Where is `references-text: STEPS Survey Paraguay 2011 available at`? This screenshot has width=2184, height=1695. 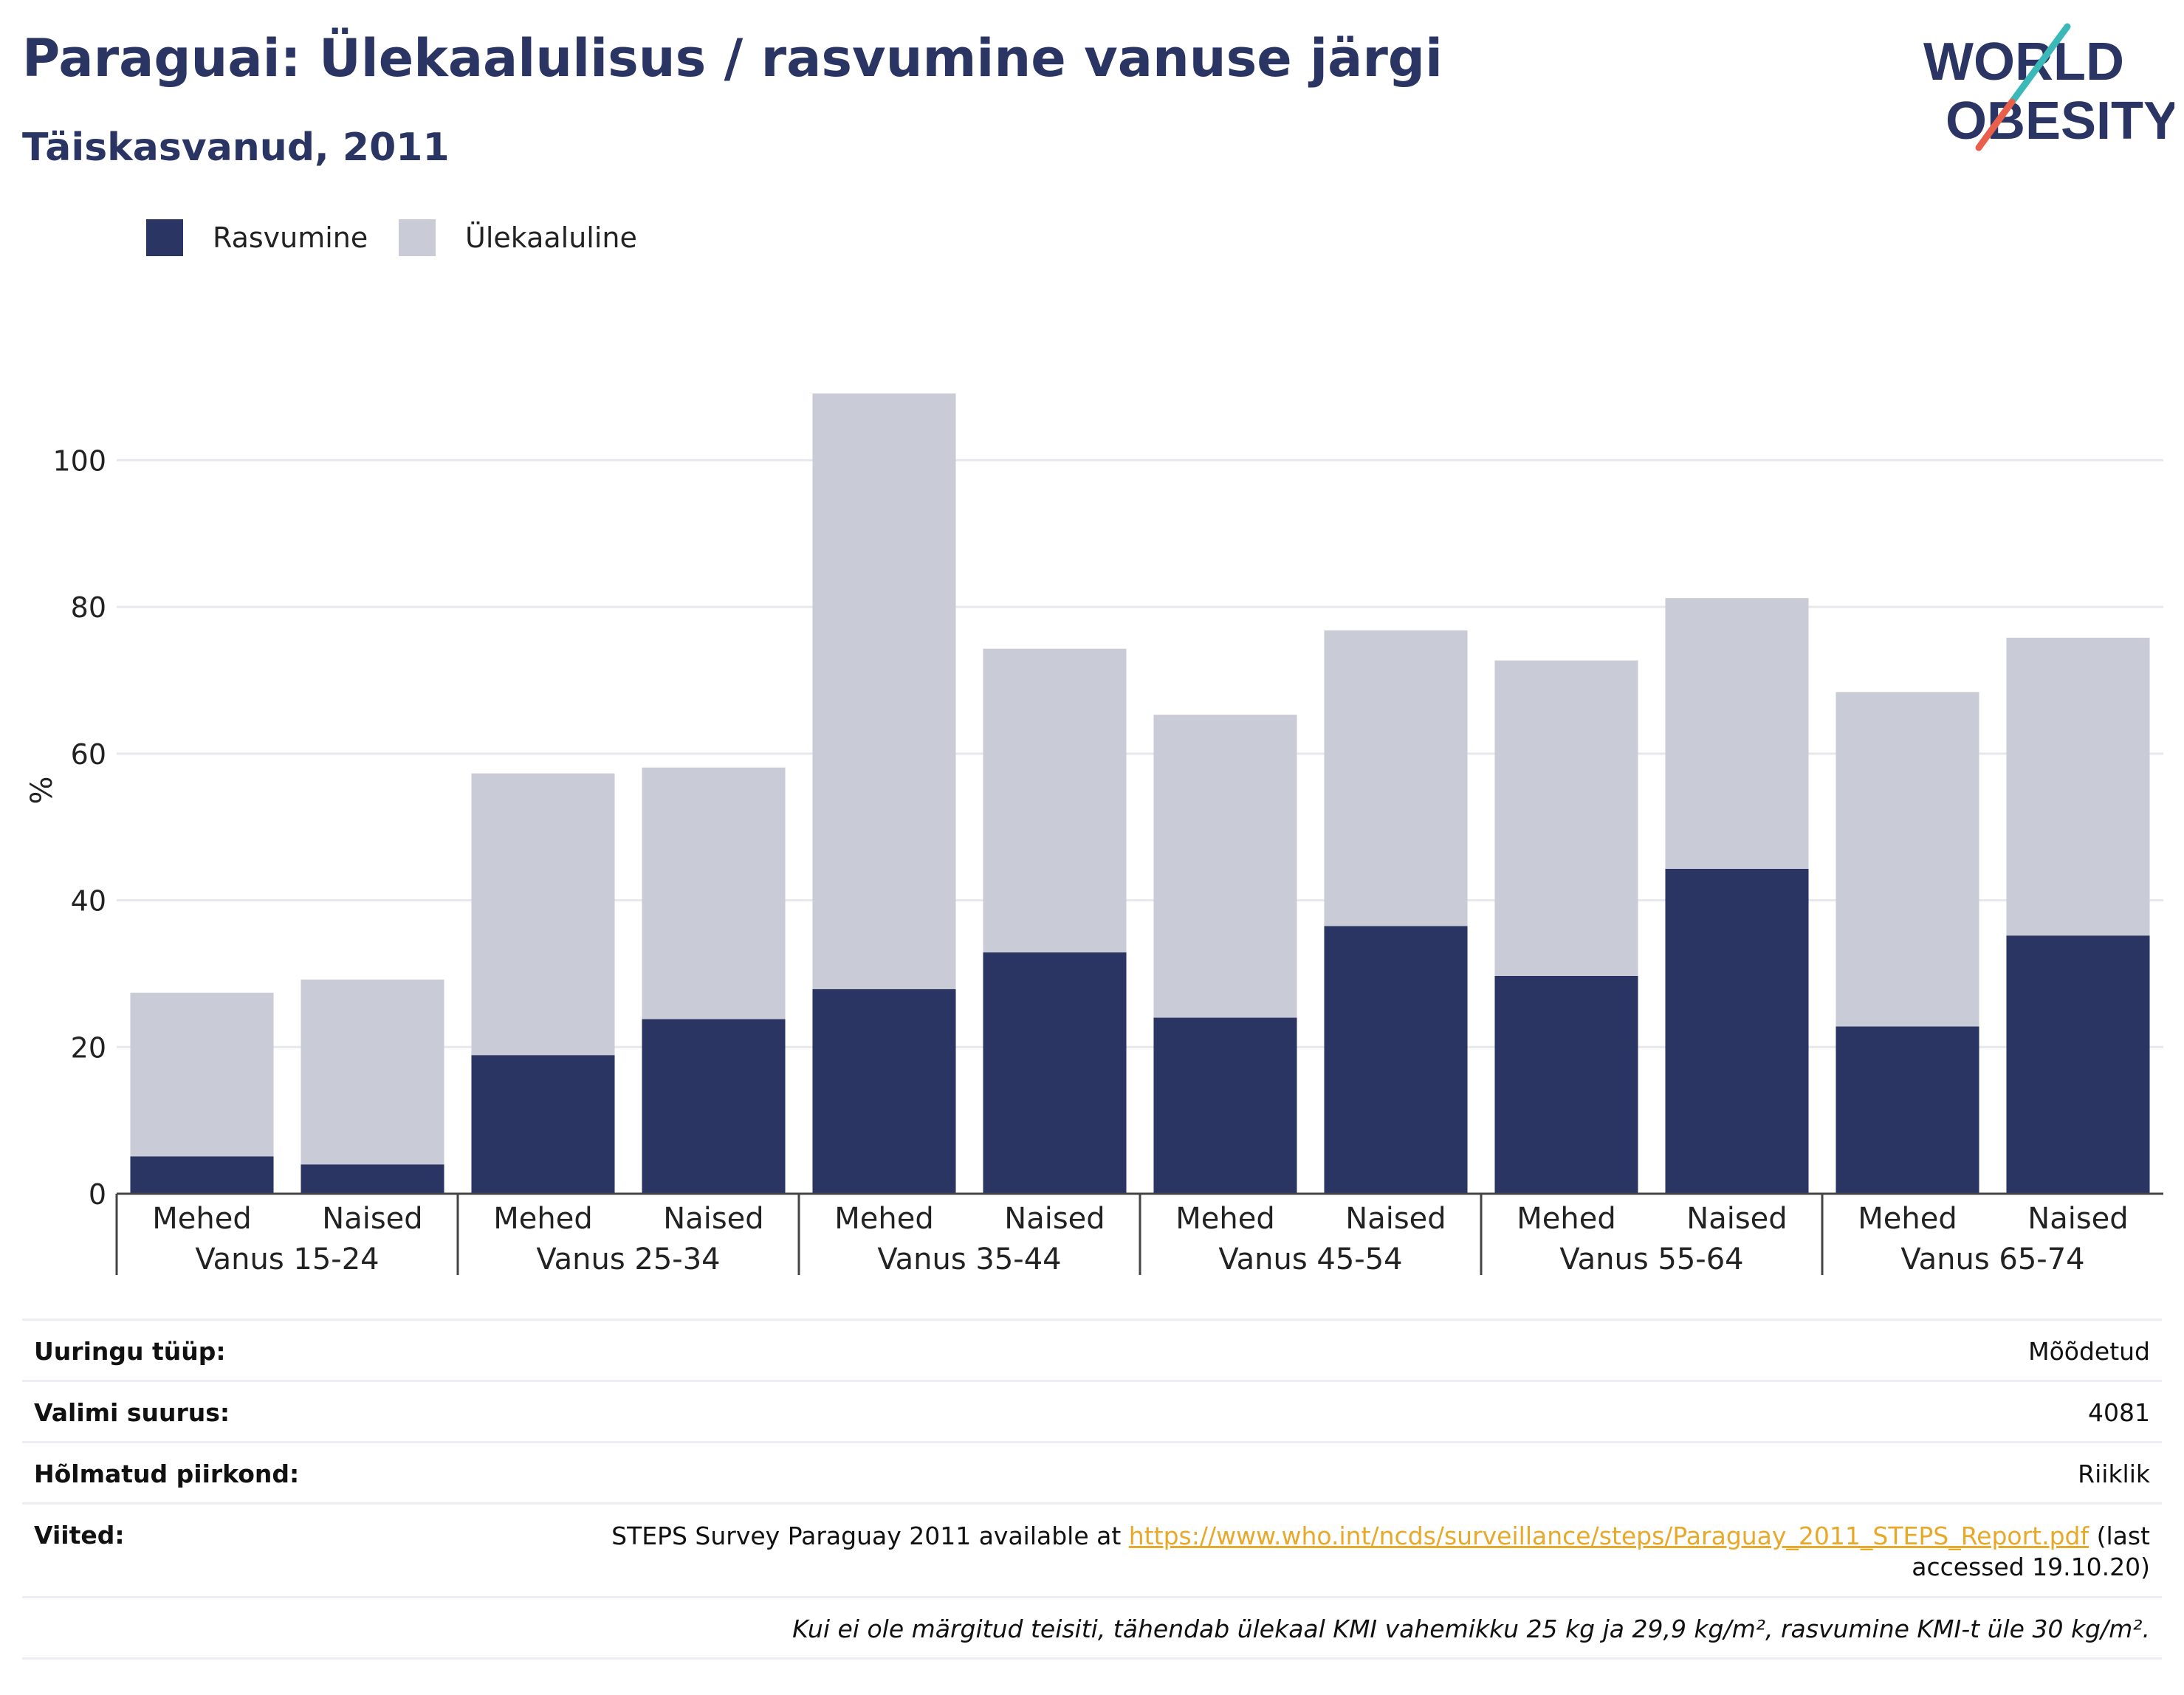 references-text: STEPS Survey Paraguay 2011 available at is located at coordinates (870, 1536).